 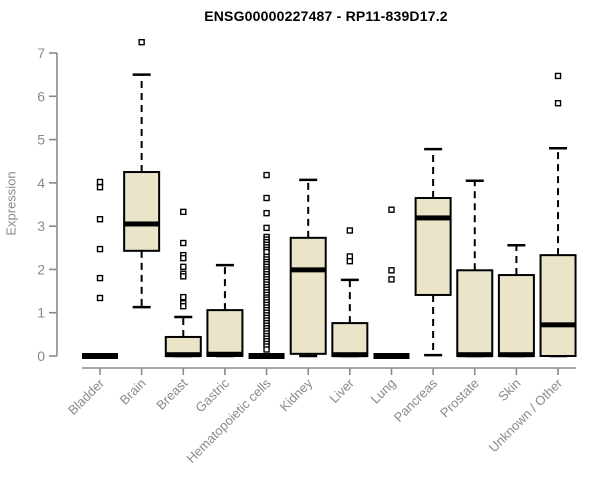 I want to click on box-Kidney, so click(x=308, y=295).